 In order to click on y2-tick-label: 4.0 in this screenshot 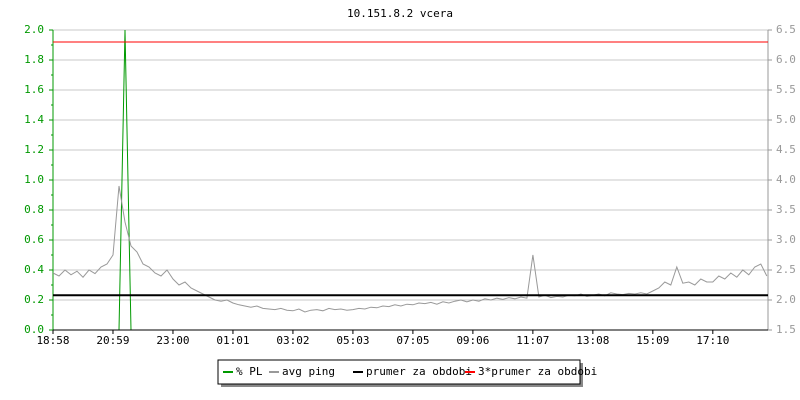, I will do `click(786, 179)`.